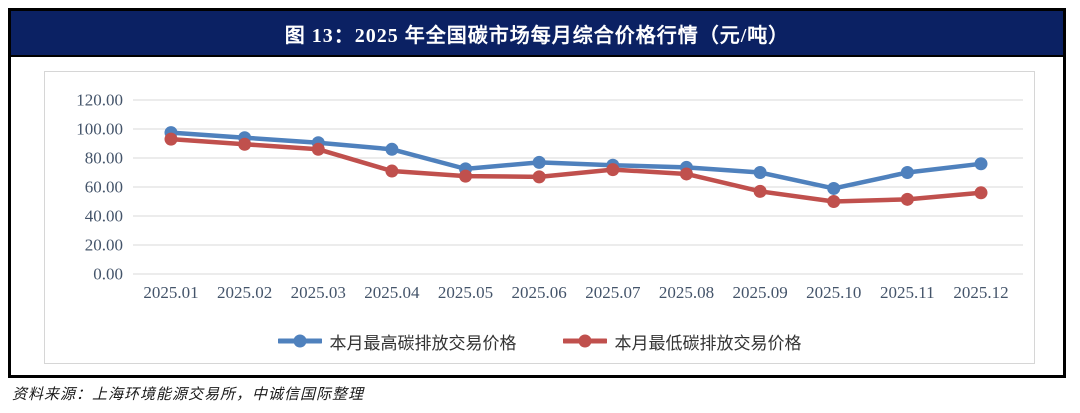  What do you see at coordinates (104, 187) in the screenshot?
I see `y-tick-label: 60.00` at bounding box center [104, 187].